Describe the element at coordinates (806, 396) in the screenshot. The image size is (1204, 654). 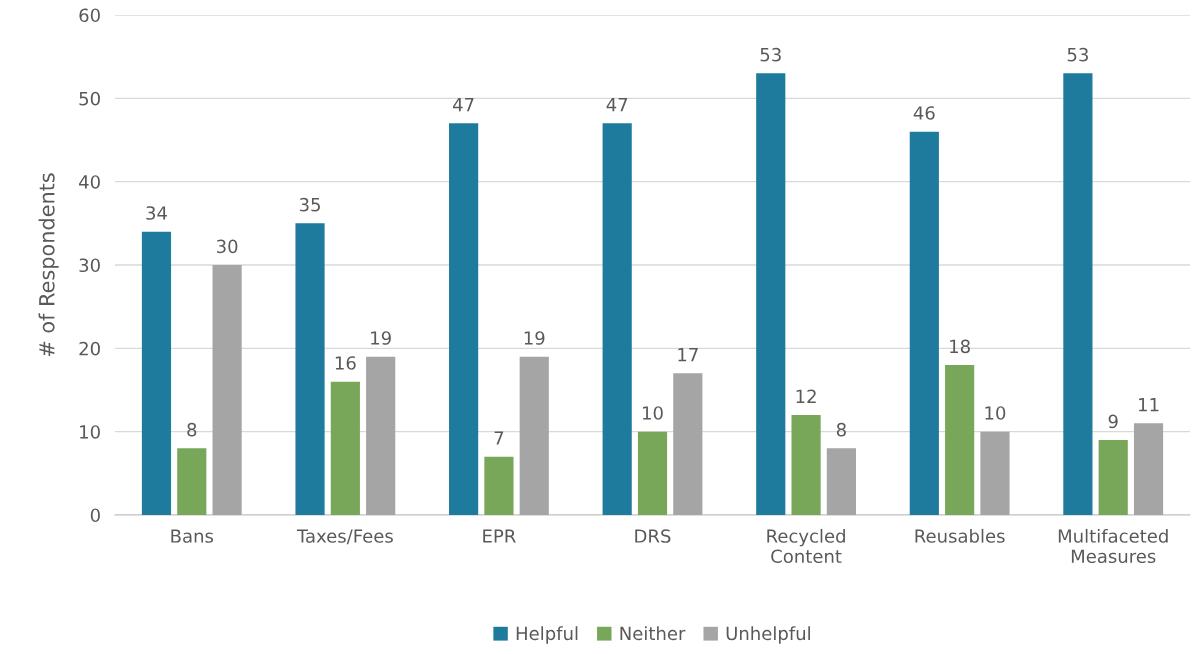
I see `data-label: 12` at that location.